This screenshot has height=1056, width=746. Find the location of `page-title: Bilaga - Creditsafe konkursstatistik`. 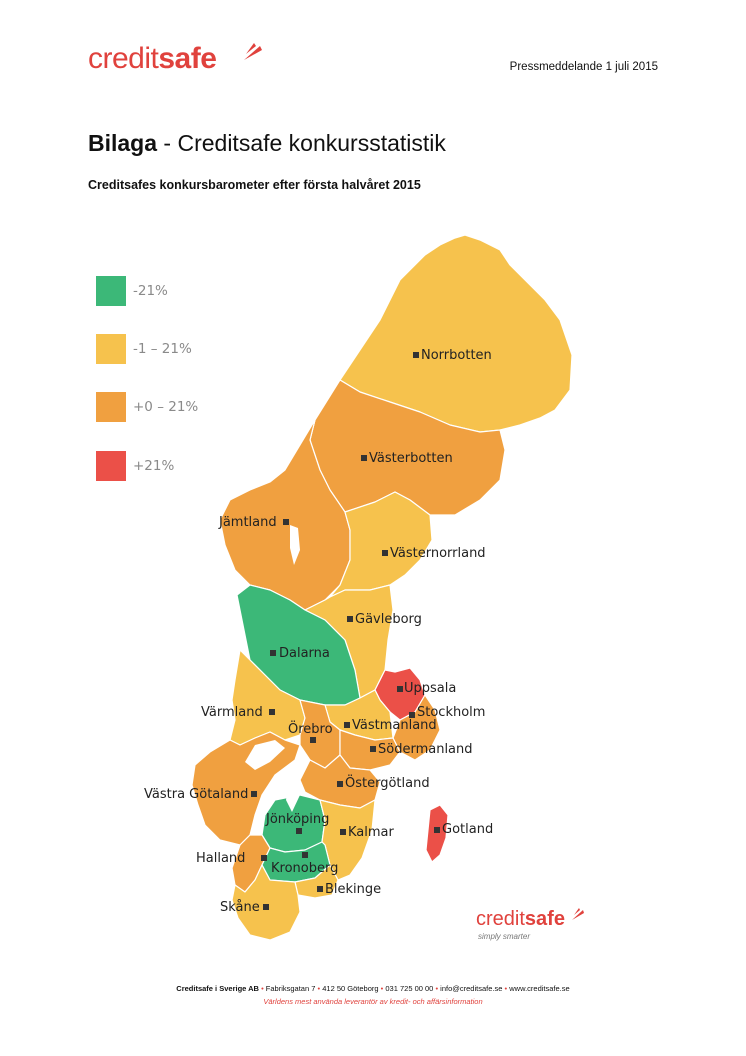

page-title: Bilaga - Creditsafe konkursstatistik is located at coordinates (267, 143).